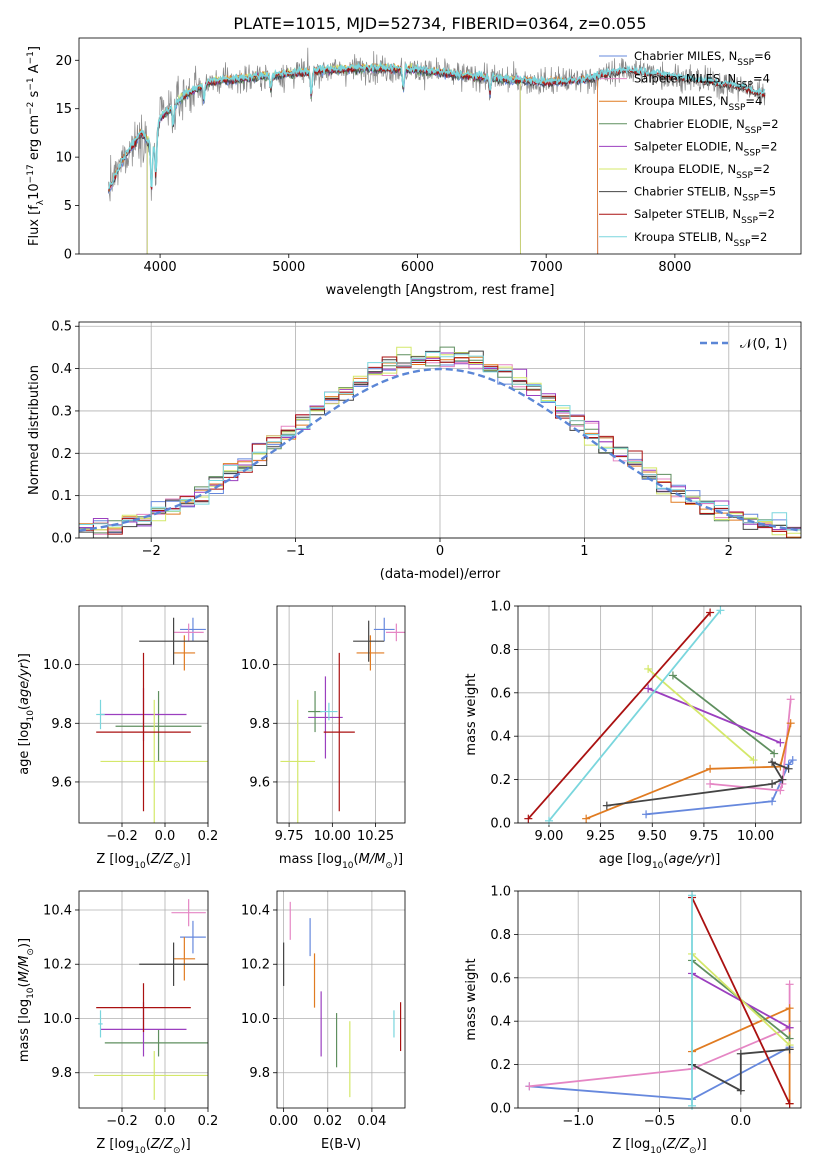 Image resolution: width=819 pixels, height=1170 pixels. What do you see at coordinates (437, 124) in the screenshot?
I see `spectrum-data-line` at bounding box center [437, 124].